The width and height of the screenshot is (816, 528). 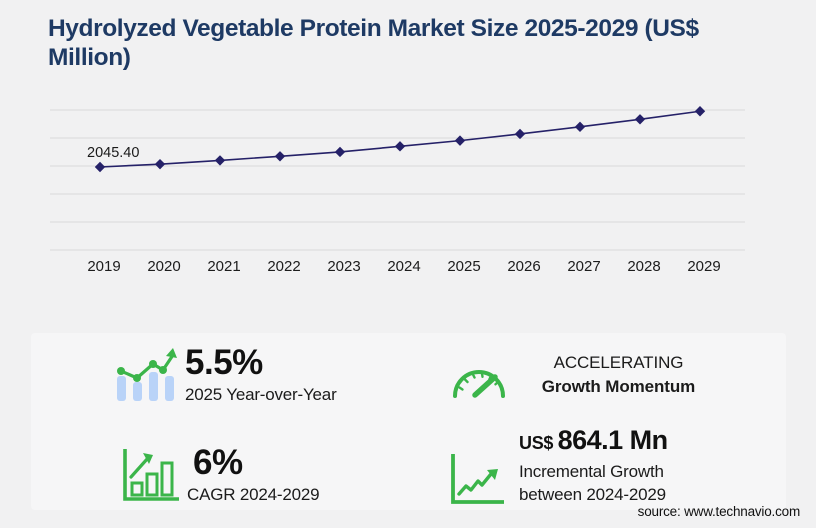 I want to click on yoy-value: 5.5%, so click(x=224, y=362).